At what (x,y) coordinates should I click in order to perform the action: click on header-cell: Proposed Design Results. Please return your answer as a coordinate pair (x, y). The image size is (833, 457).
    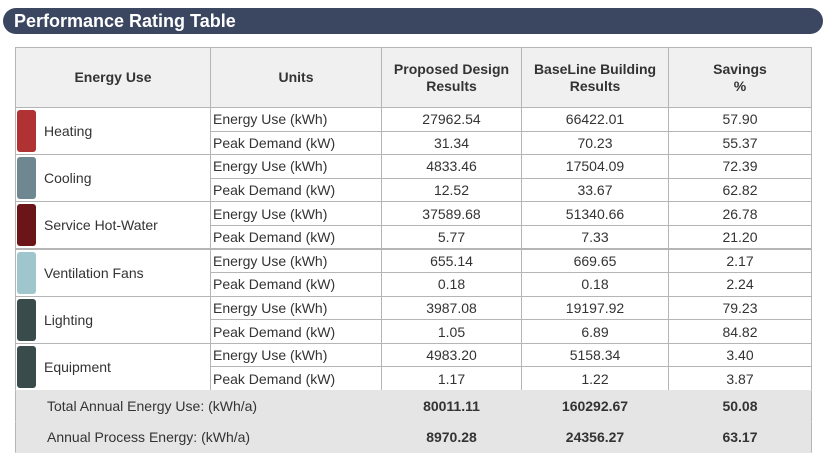
    Looking at the image, I should click on (451, 77).